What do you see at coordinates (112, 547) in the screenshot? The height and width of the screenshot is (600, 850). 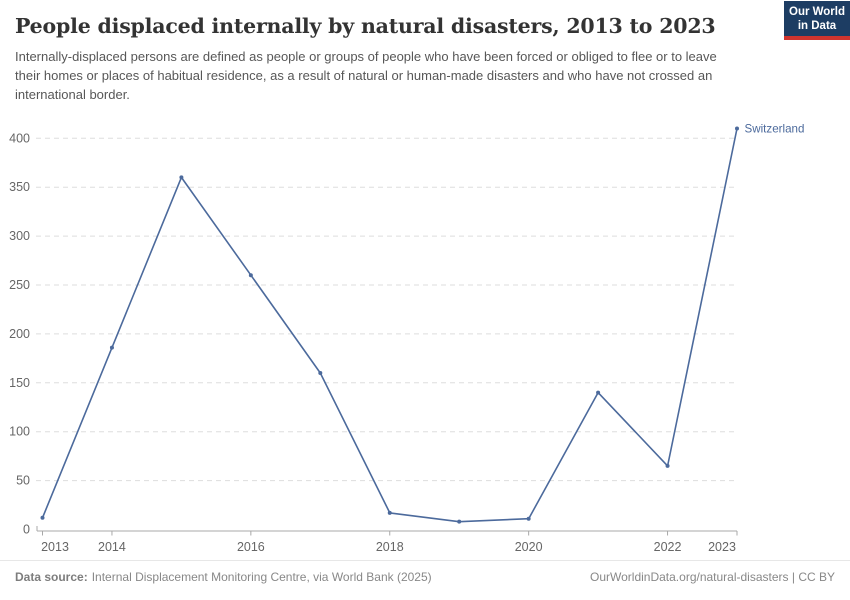 I see `x-tick-label: 2014` at bounding box center [112, 547].